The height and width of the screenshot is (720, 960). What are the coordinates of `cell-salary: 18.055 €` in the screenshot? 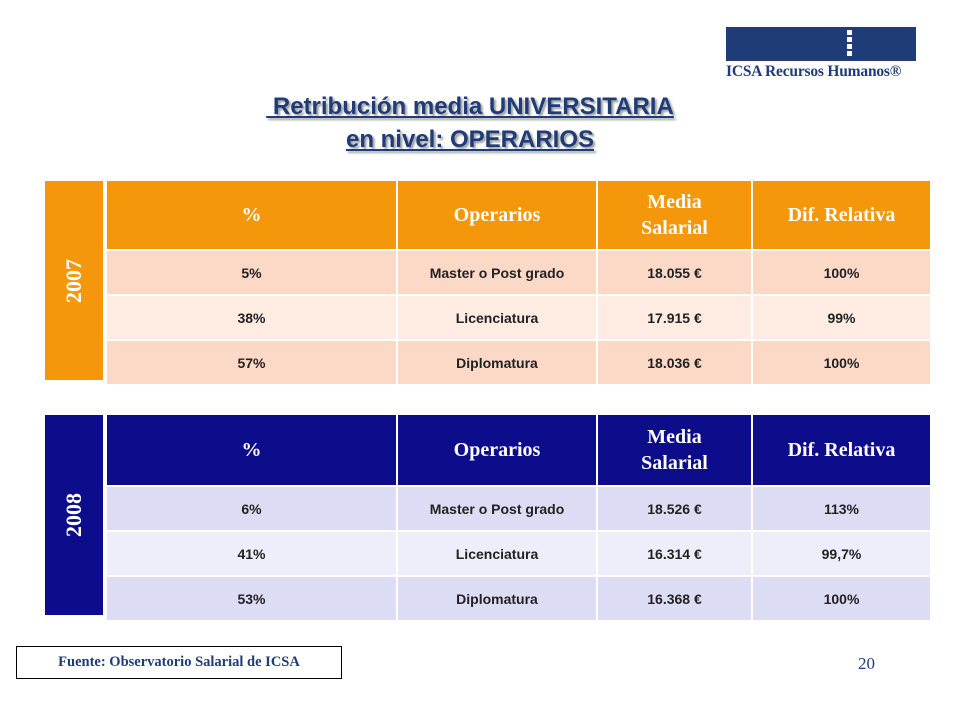 It's located at (675, 272).